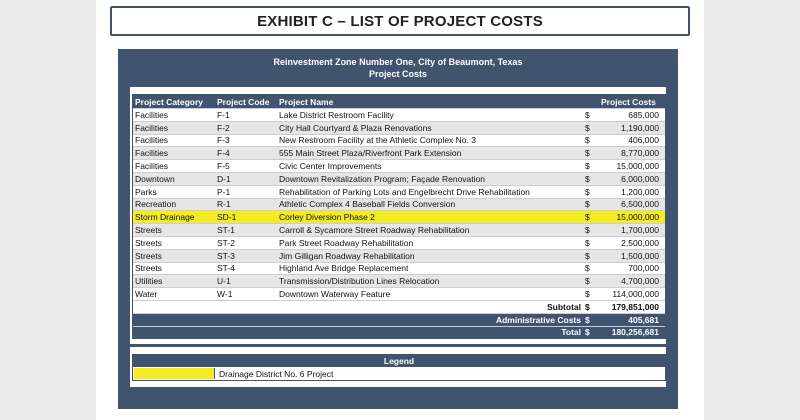  Describe the element at coordinates (346, 242) in the screenshot. I see `cell-project-name: Park Street Roadway Rehabilitation` at that location.